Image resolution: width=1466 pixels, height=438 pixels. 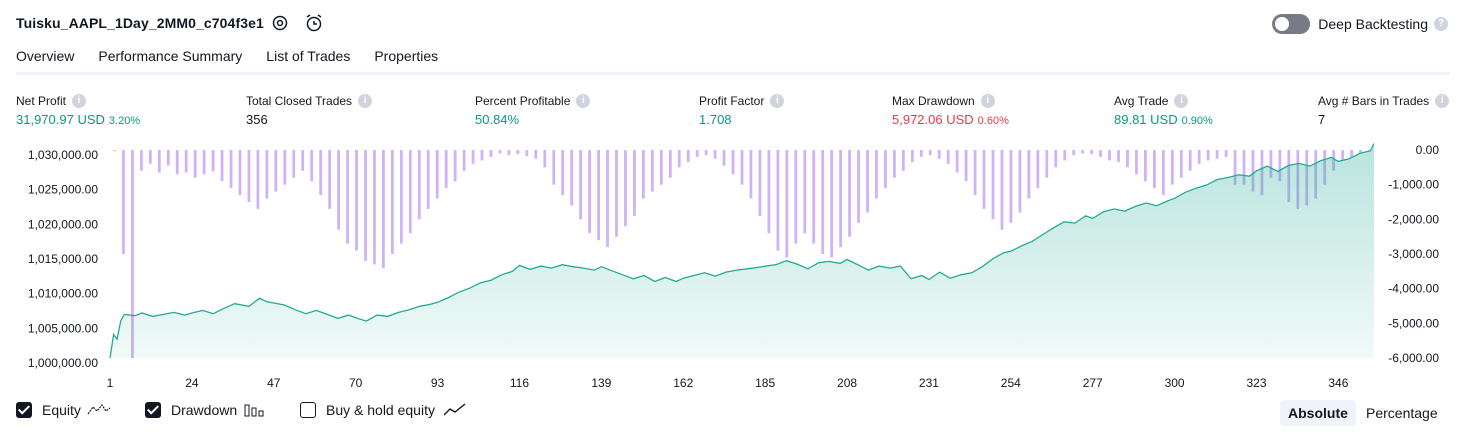 What do you see at coordinates (1413, 289) in the screenshot?
I see `y-right-tick-label: -4,000.00` at bounding box center [1413, 289].